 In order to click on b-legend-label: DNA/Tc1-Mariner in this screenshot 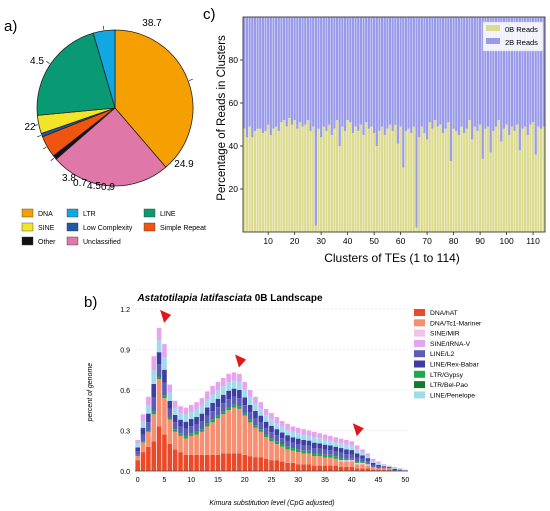, I will do `click(456, 323)`.